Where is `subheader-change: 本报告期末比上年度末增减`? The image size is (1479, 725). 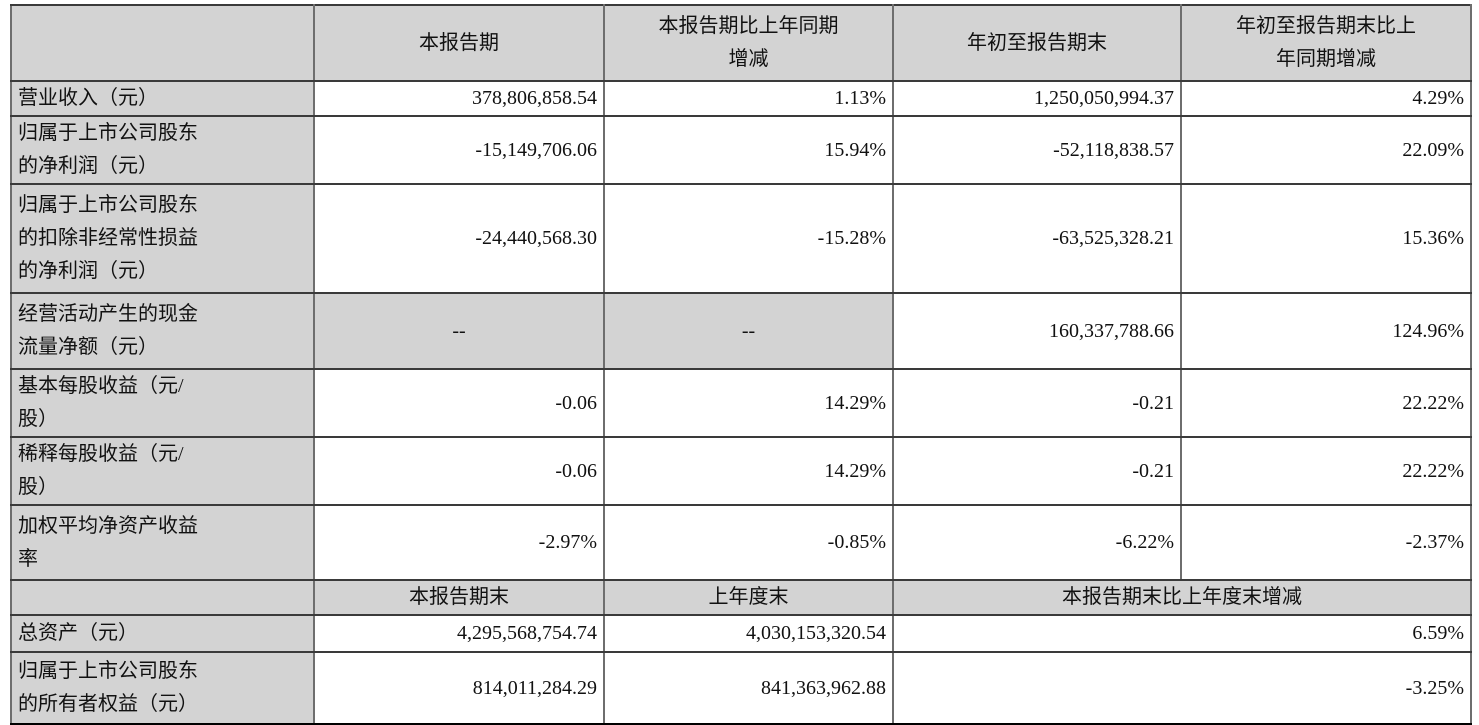
subheader-change: 本报告期末比上年度末增减 is located at coordinates (1182, 597).